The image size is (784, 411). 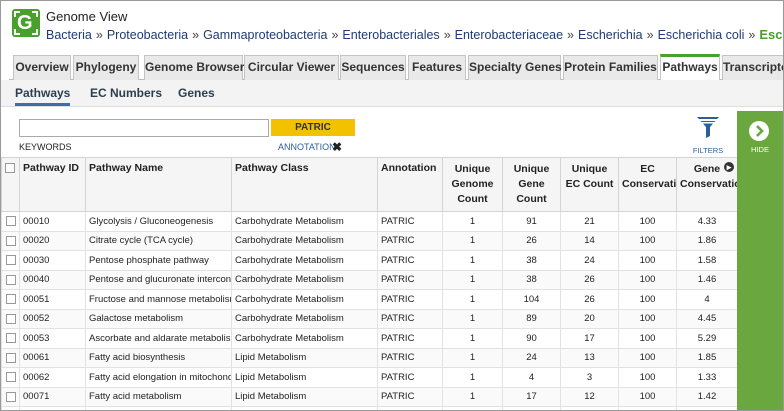 I want to click on subtab-ec-numbers: EC Numbers, so click(x=126, y=93).